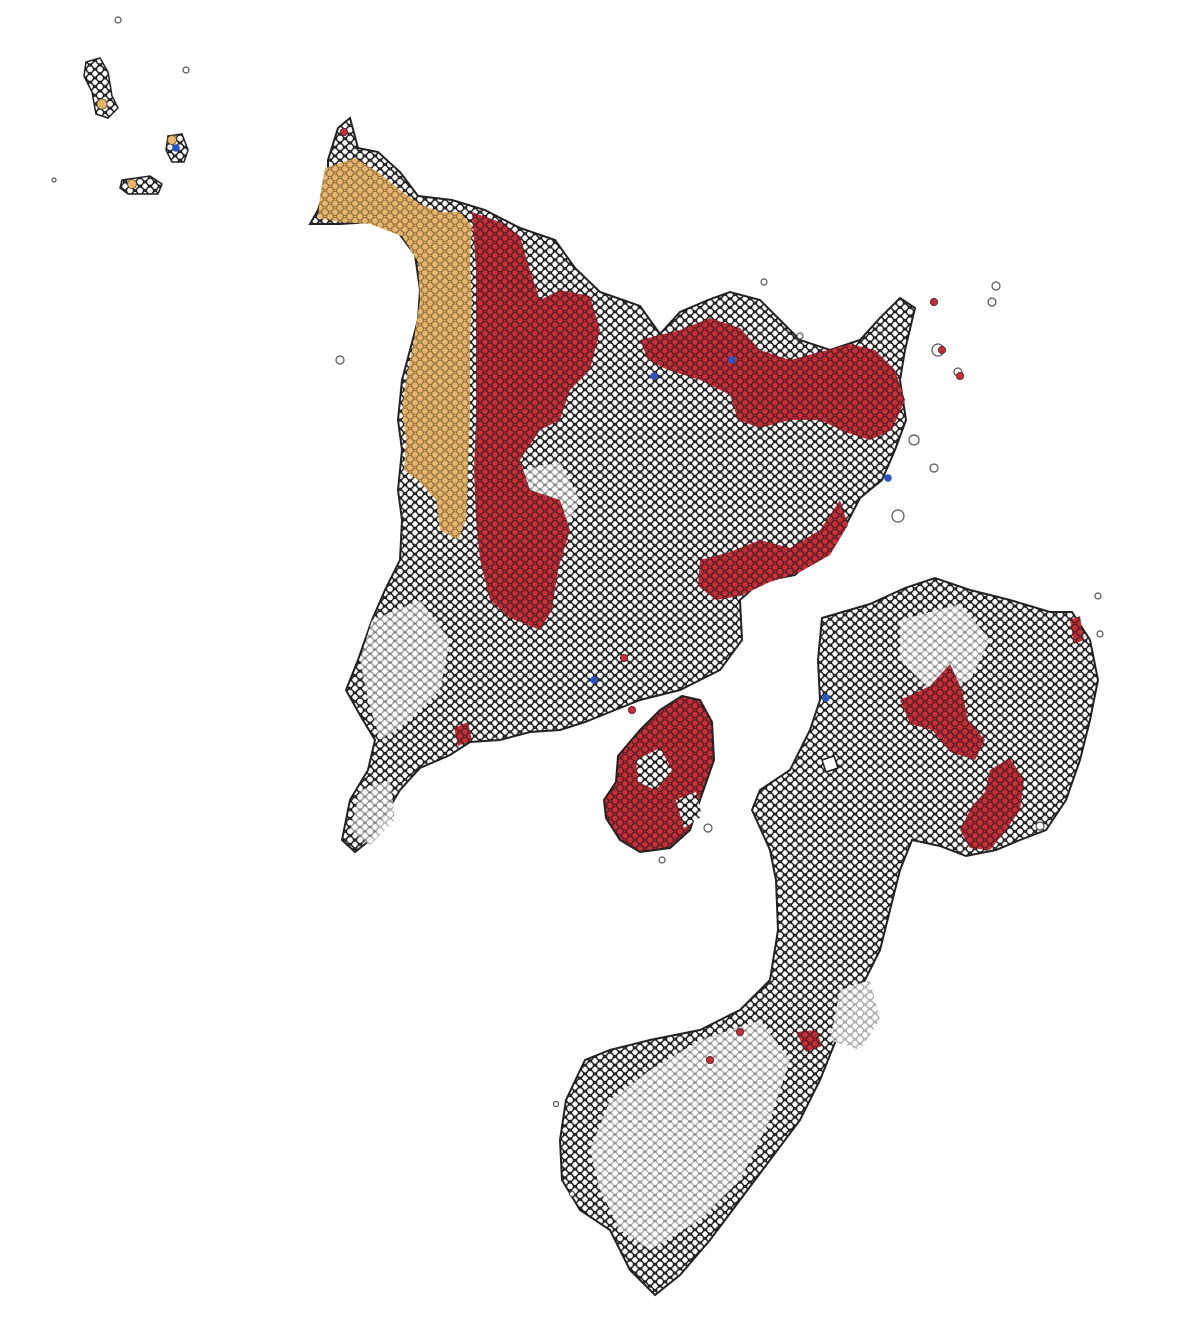 This screenshot has height=1318, width=1194. What do you see at coordinates (136, 126) in the screenshot?
I see `small-islands-top-left` at bounding box center [136, 126].